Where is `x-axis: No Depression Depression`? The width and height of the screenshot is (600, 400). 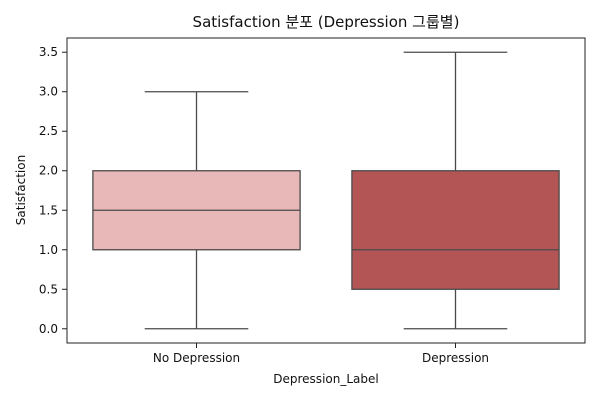
x-axis: No Depression Depression is located at coordinates (321, 354).